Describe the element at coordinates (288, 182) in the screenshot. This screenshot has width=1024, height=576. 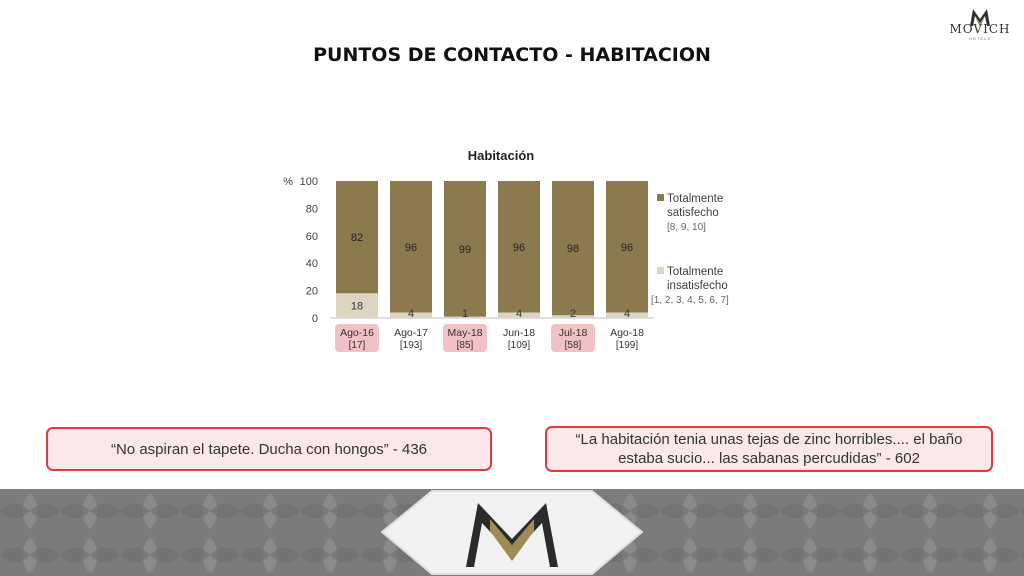
I see `y-unit-label: %` at that location.